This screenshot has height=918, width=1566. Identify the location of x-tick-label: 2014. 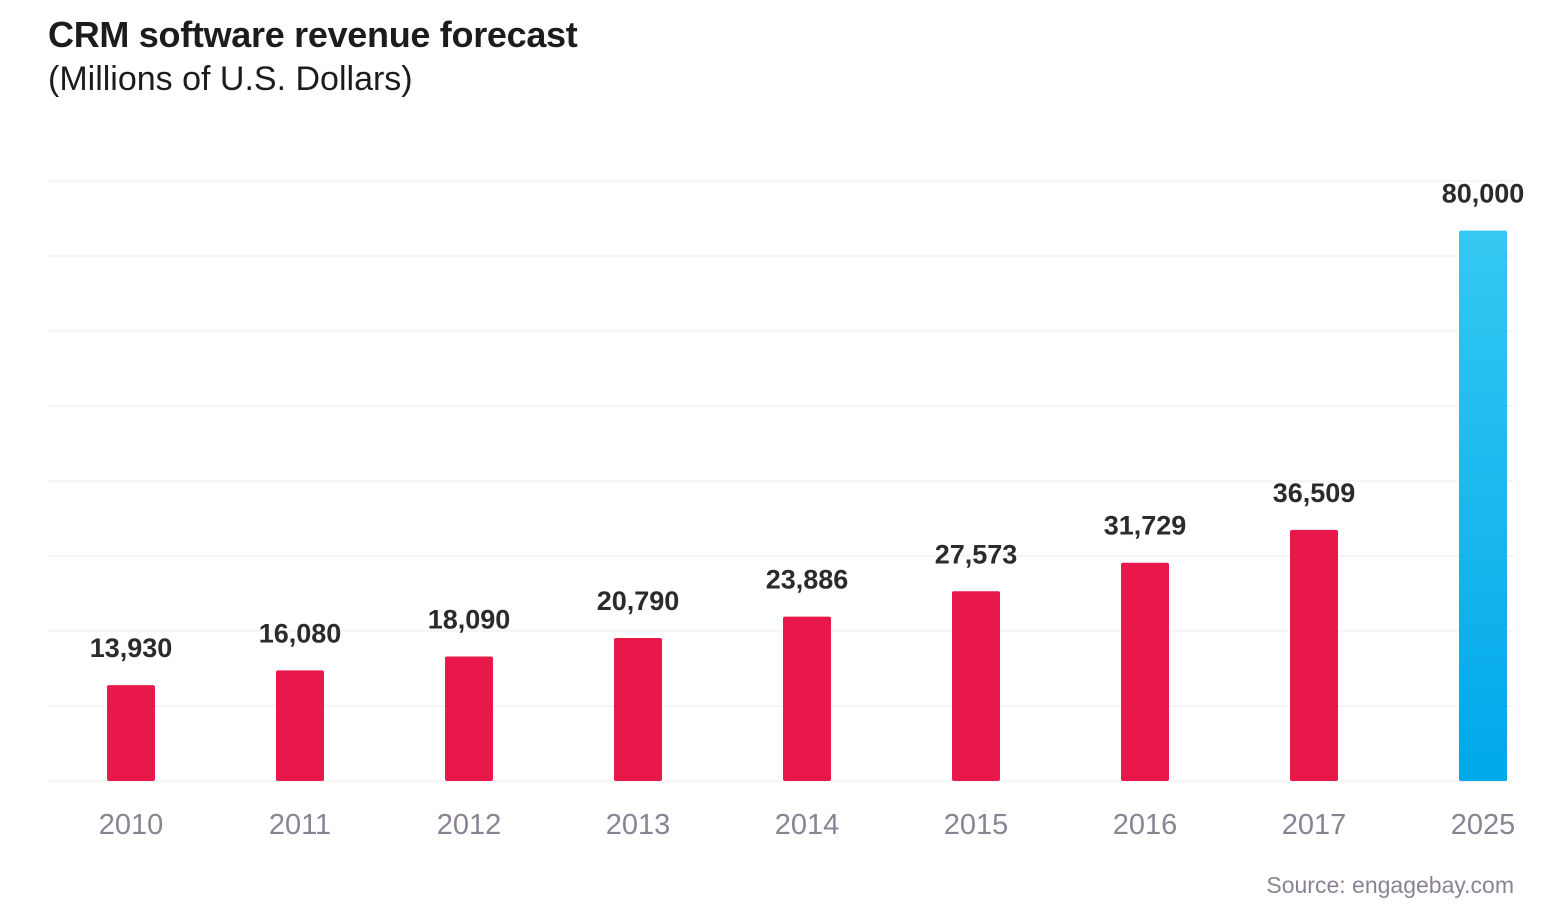
(807, 825).